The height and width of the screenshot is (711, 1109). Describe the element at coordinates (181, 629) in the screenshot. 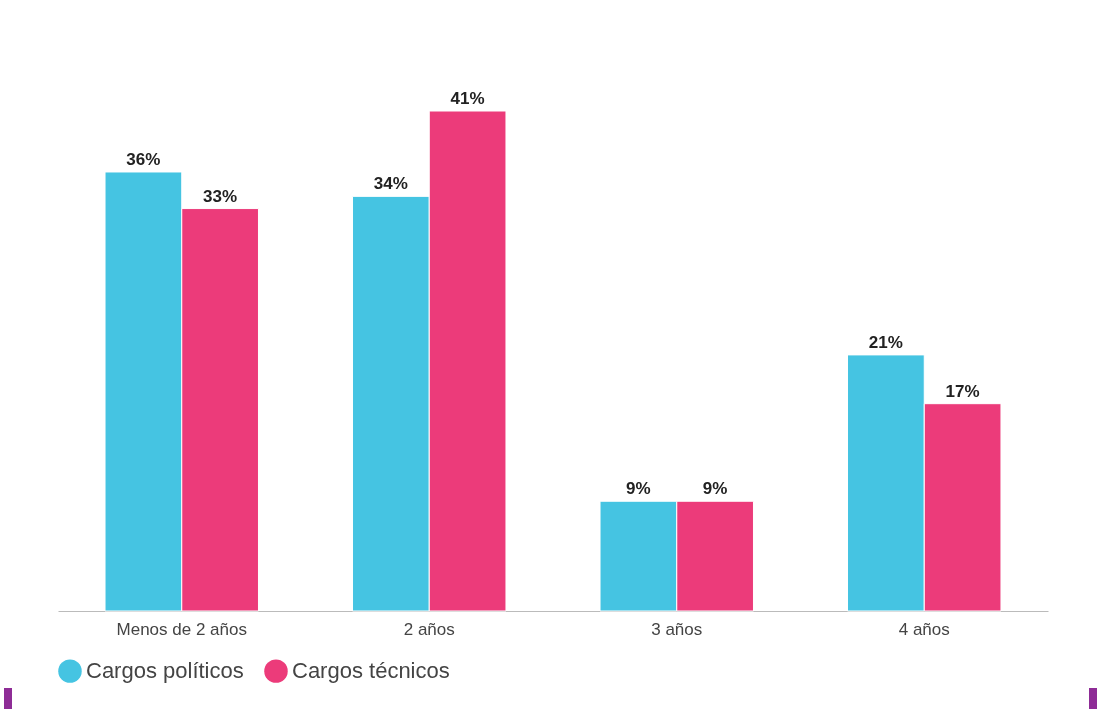

I see `x-tick-label: Menos de 2 años` at that location.